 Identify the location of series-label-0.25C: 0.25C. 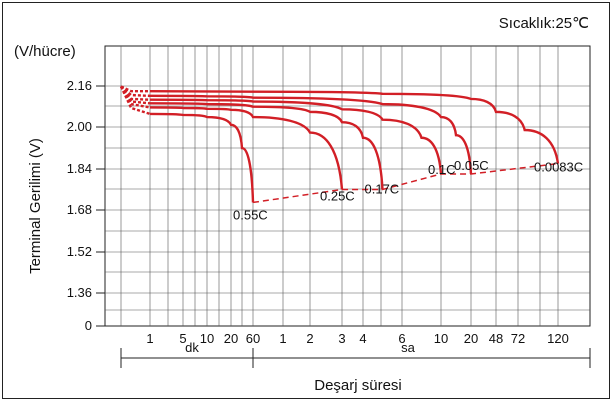
(337, 196).